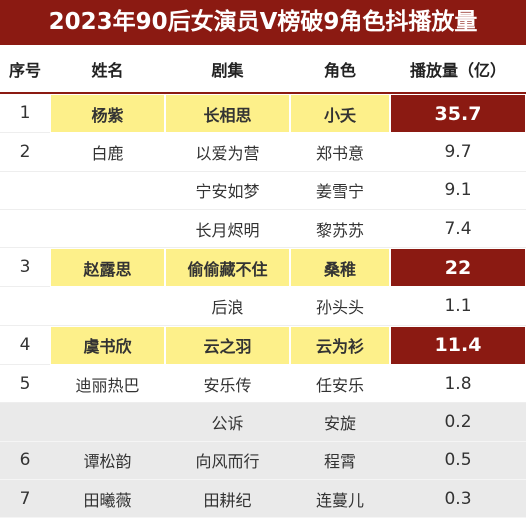  Describe the element at coordinates (227, 460) in the screenshot. I see `cell-drama: 向风而行` at that location.